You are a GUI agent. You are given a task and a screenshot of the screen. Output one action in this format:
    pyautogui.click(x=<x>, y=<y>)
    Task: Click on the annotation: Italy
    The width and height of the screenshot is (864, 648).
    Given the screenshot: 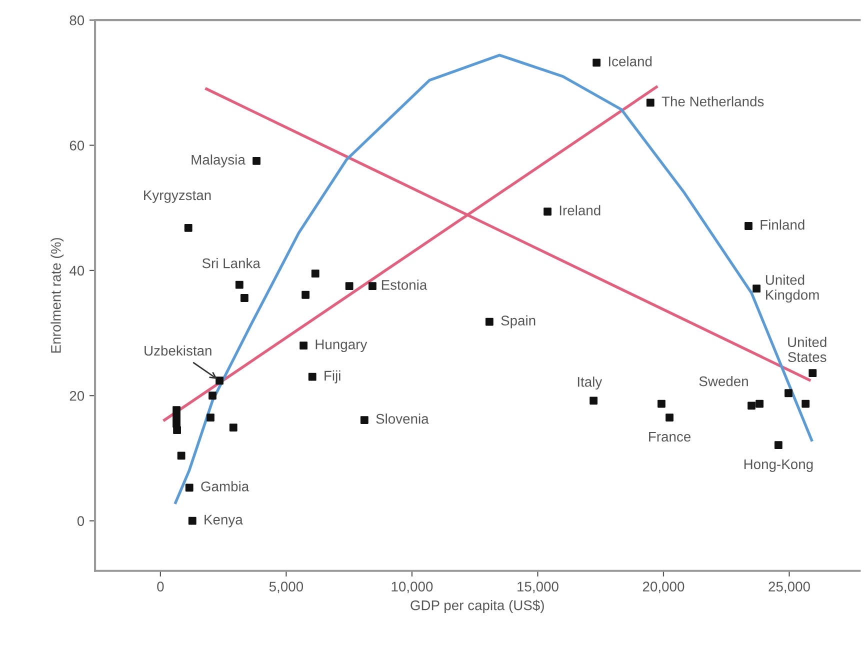 What is the action you would take?
    pyautogui.click(x=590, y=383)
    